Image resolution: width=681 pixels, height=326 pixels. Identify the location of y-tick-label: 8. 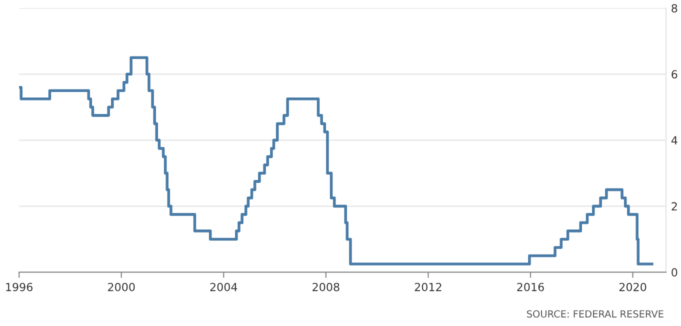
(675, 8).